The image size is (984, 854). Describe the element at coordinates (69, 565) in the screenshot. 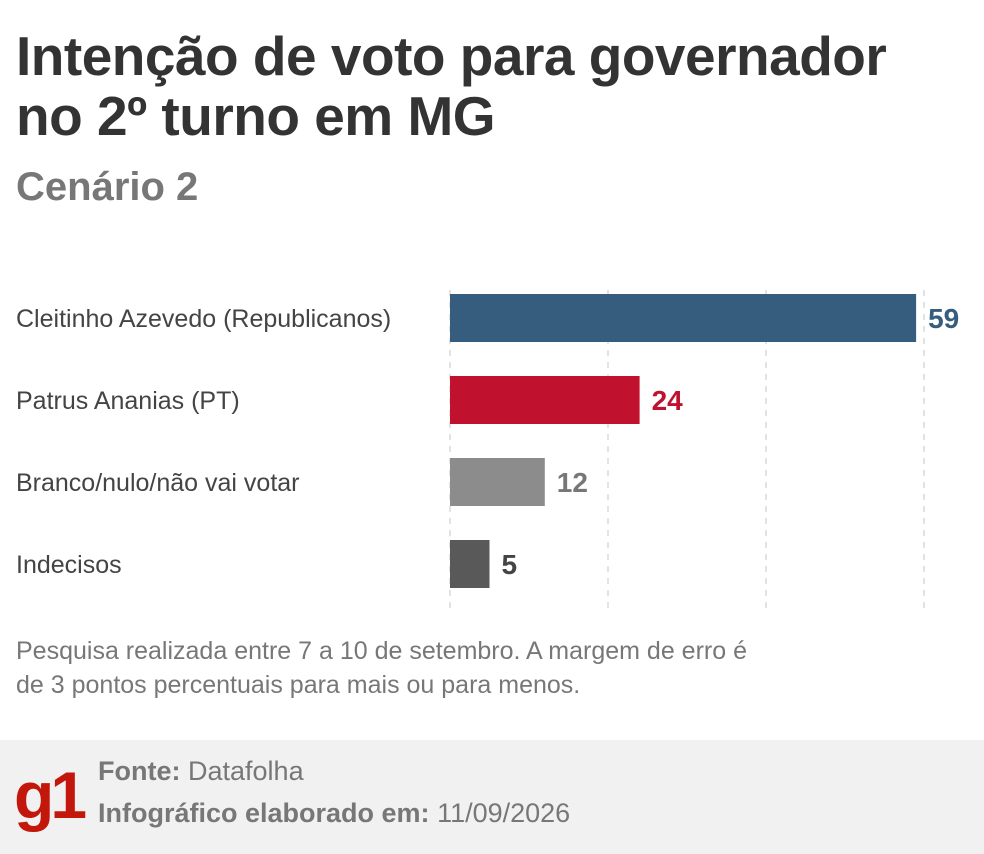

I see `category-label: Indecisos` at that location.